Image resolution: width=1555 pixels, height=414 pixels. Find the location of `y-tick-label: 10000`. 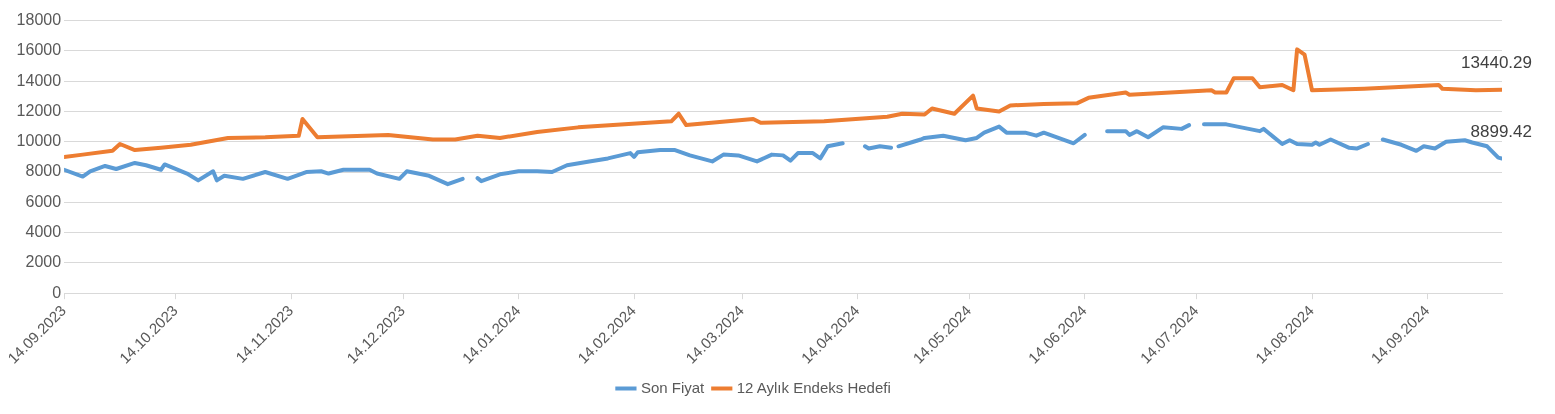

y-tick-label: 10000 is located at coordinates (39, 141).